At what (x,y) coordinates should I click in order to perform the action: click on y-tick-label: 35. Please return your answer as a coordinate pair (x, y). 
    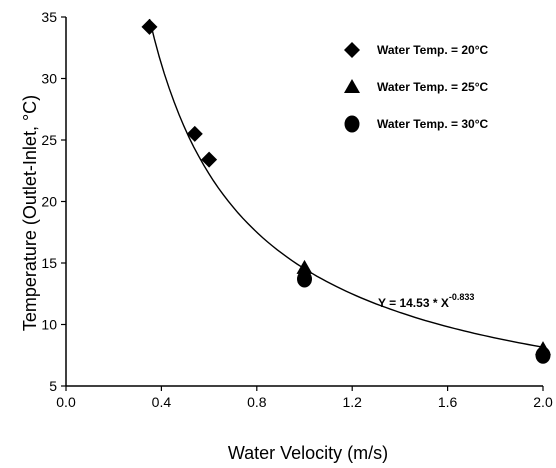
    Looking at the image, I should click on (49, 17).